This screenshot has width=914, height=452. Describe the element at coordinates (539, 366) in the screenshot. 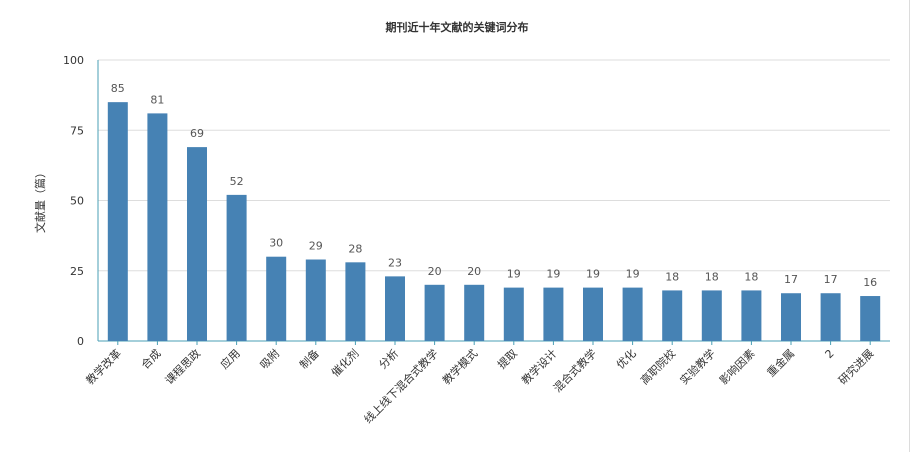

I see `x-tick-label: 教学设计` at that location.